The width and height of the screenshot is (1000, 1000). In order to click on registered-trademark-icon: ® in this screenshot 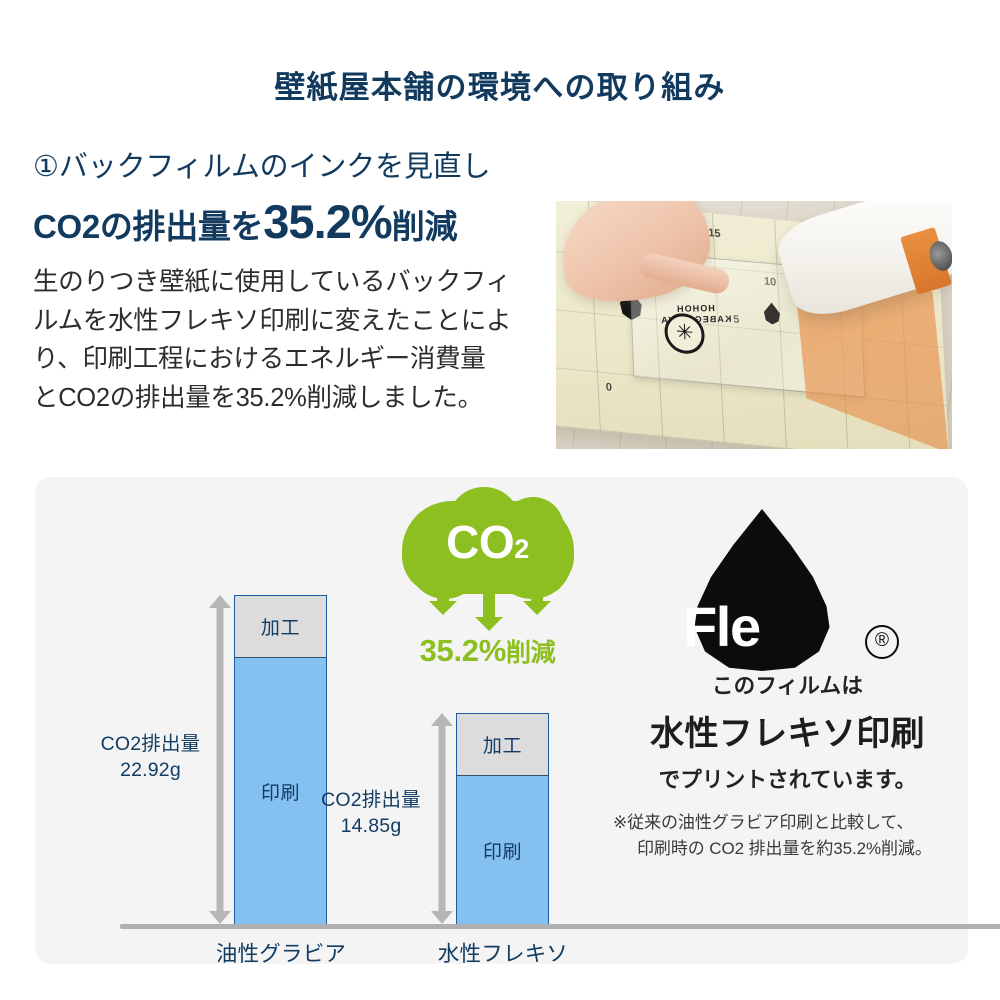, I will do `click(882, 642)`.